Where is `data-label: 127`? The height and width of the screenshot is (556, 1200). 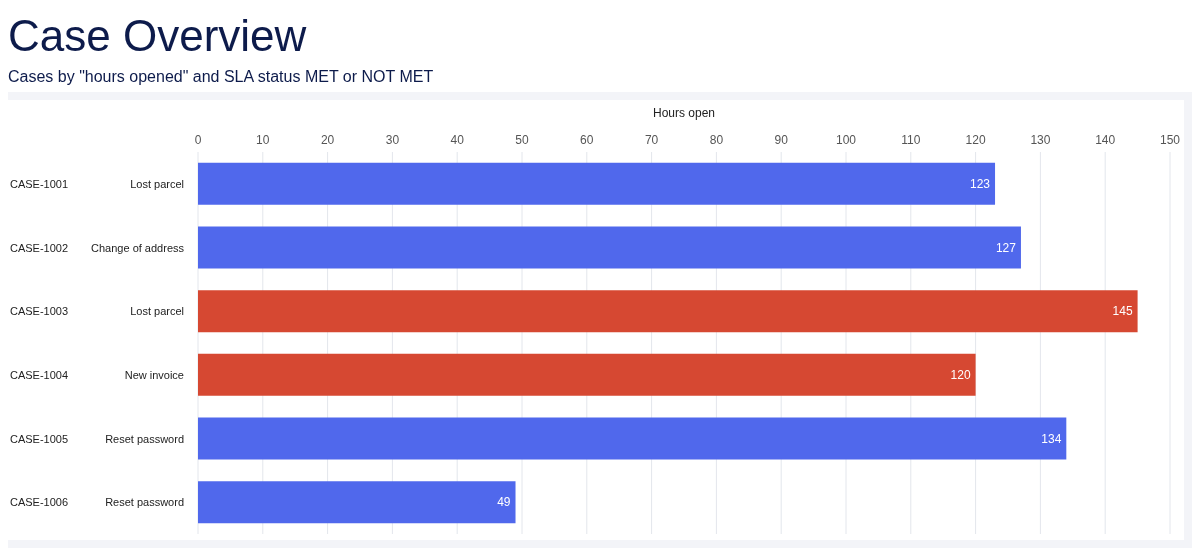
data-label: 127 is located at coordinates (1006, 247).